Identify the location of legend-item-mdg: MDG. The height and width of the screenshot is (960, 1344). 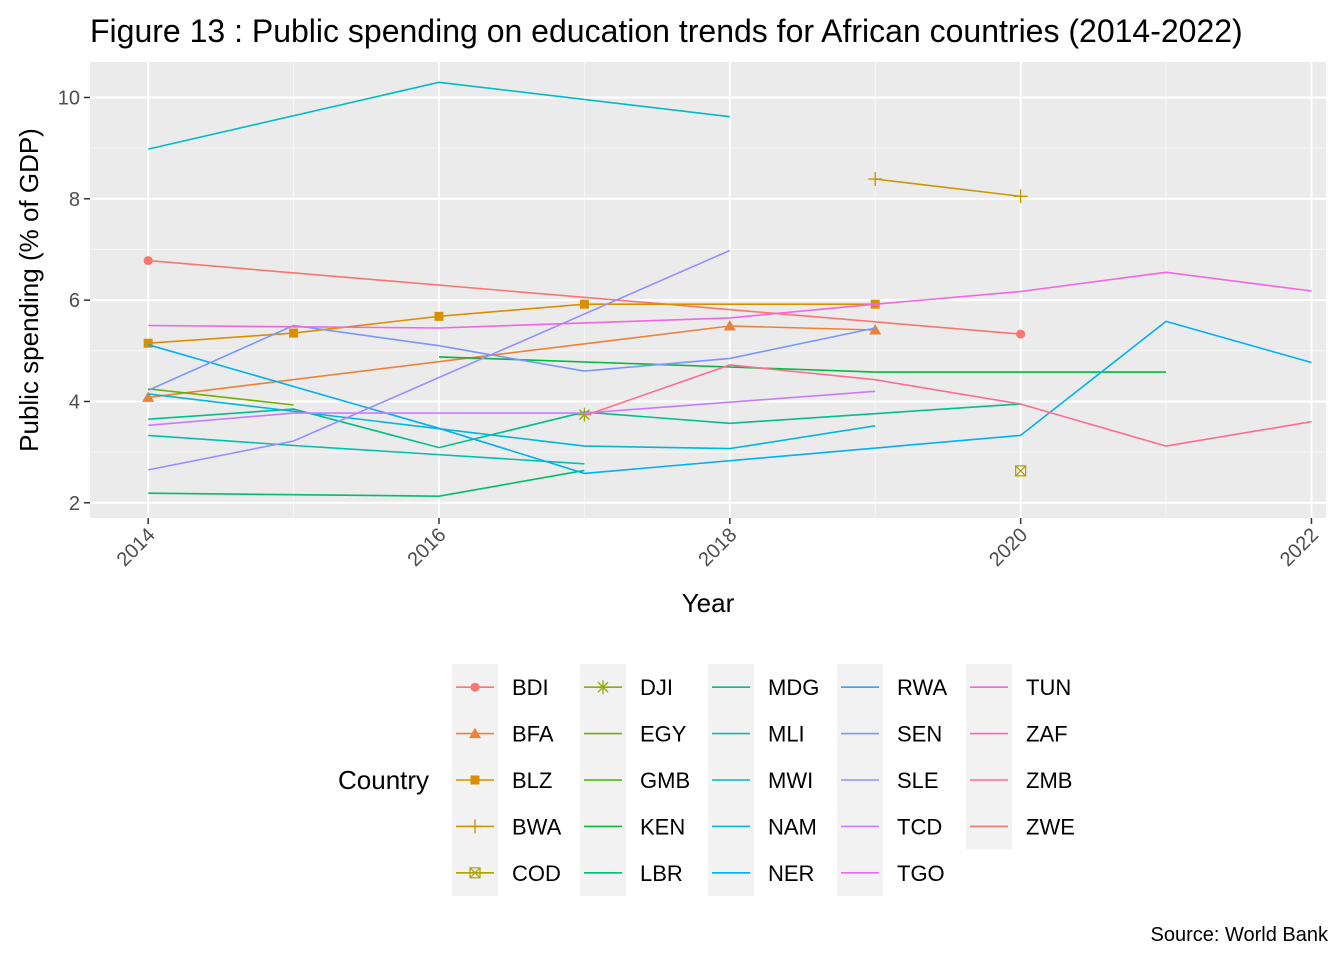
(763, 687).